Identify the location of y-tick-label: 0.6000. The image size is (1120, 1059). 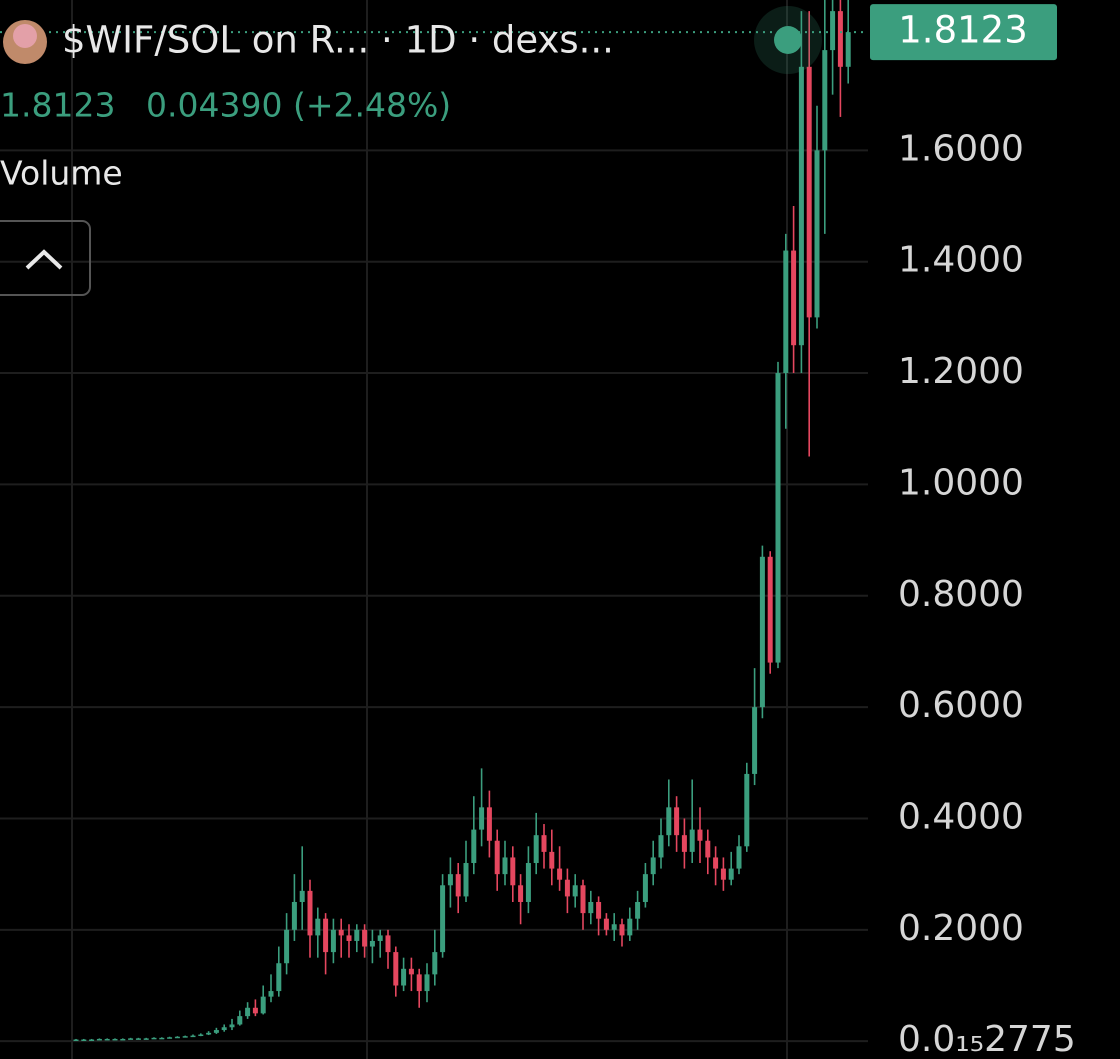
(961, 705).